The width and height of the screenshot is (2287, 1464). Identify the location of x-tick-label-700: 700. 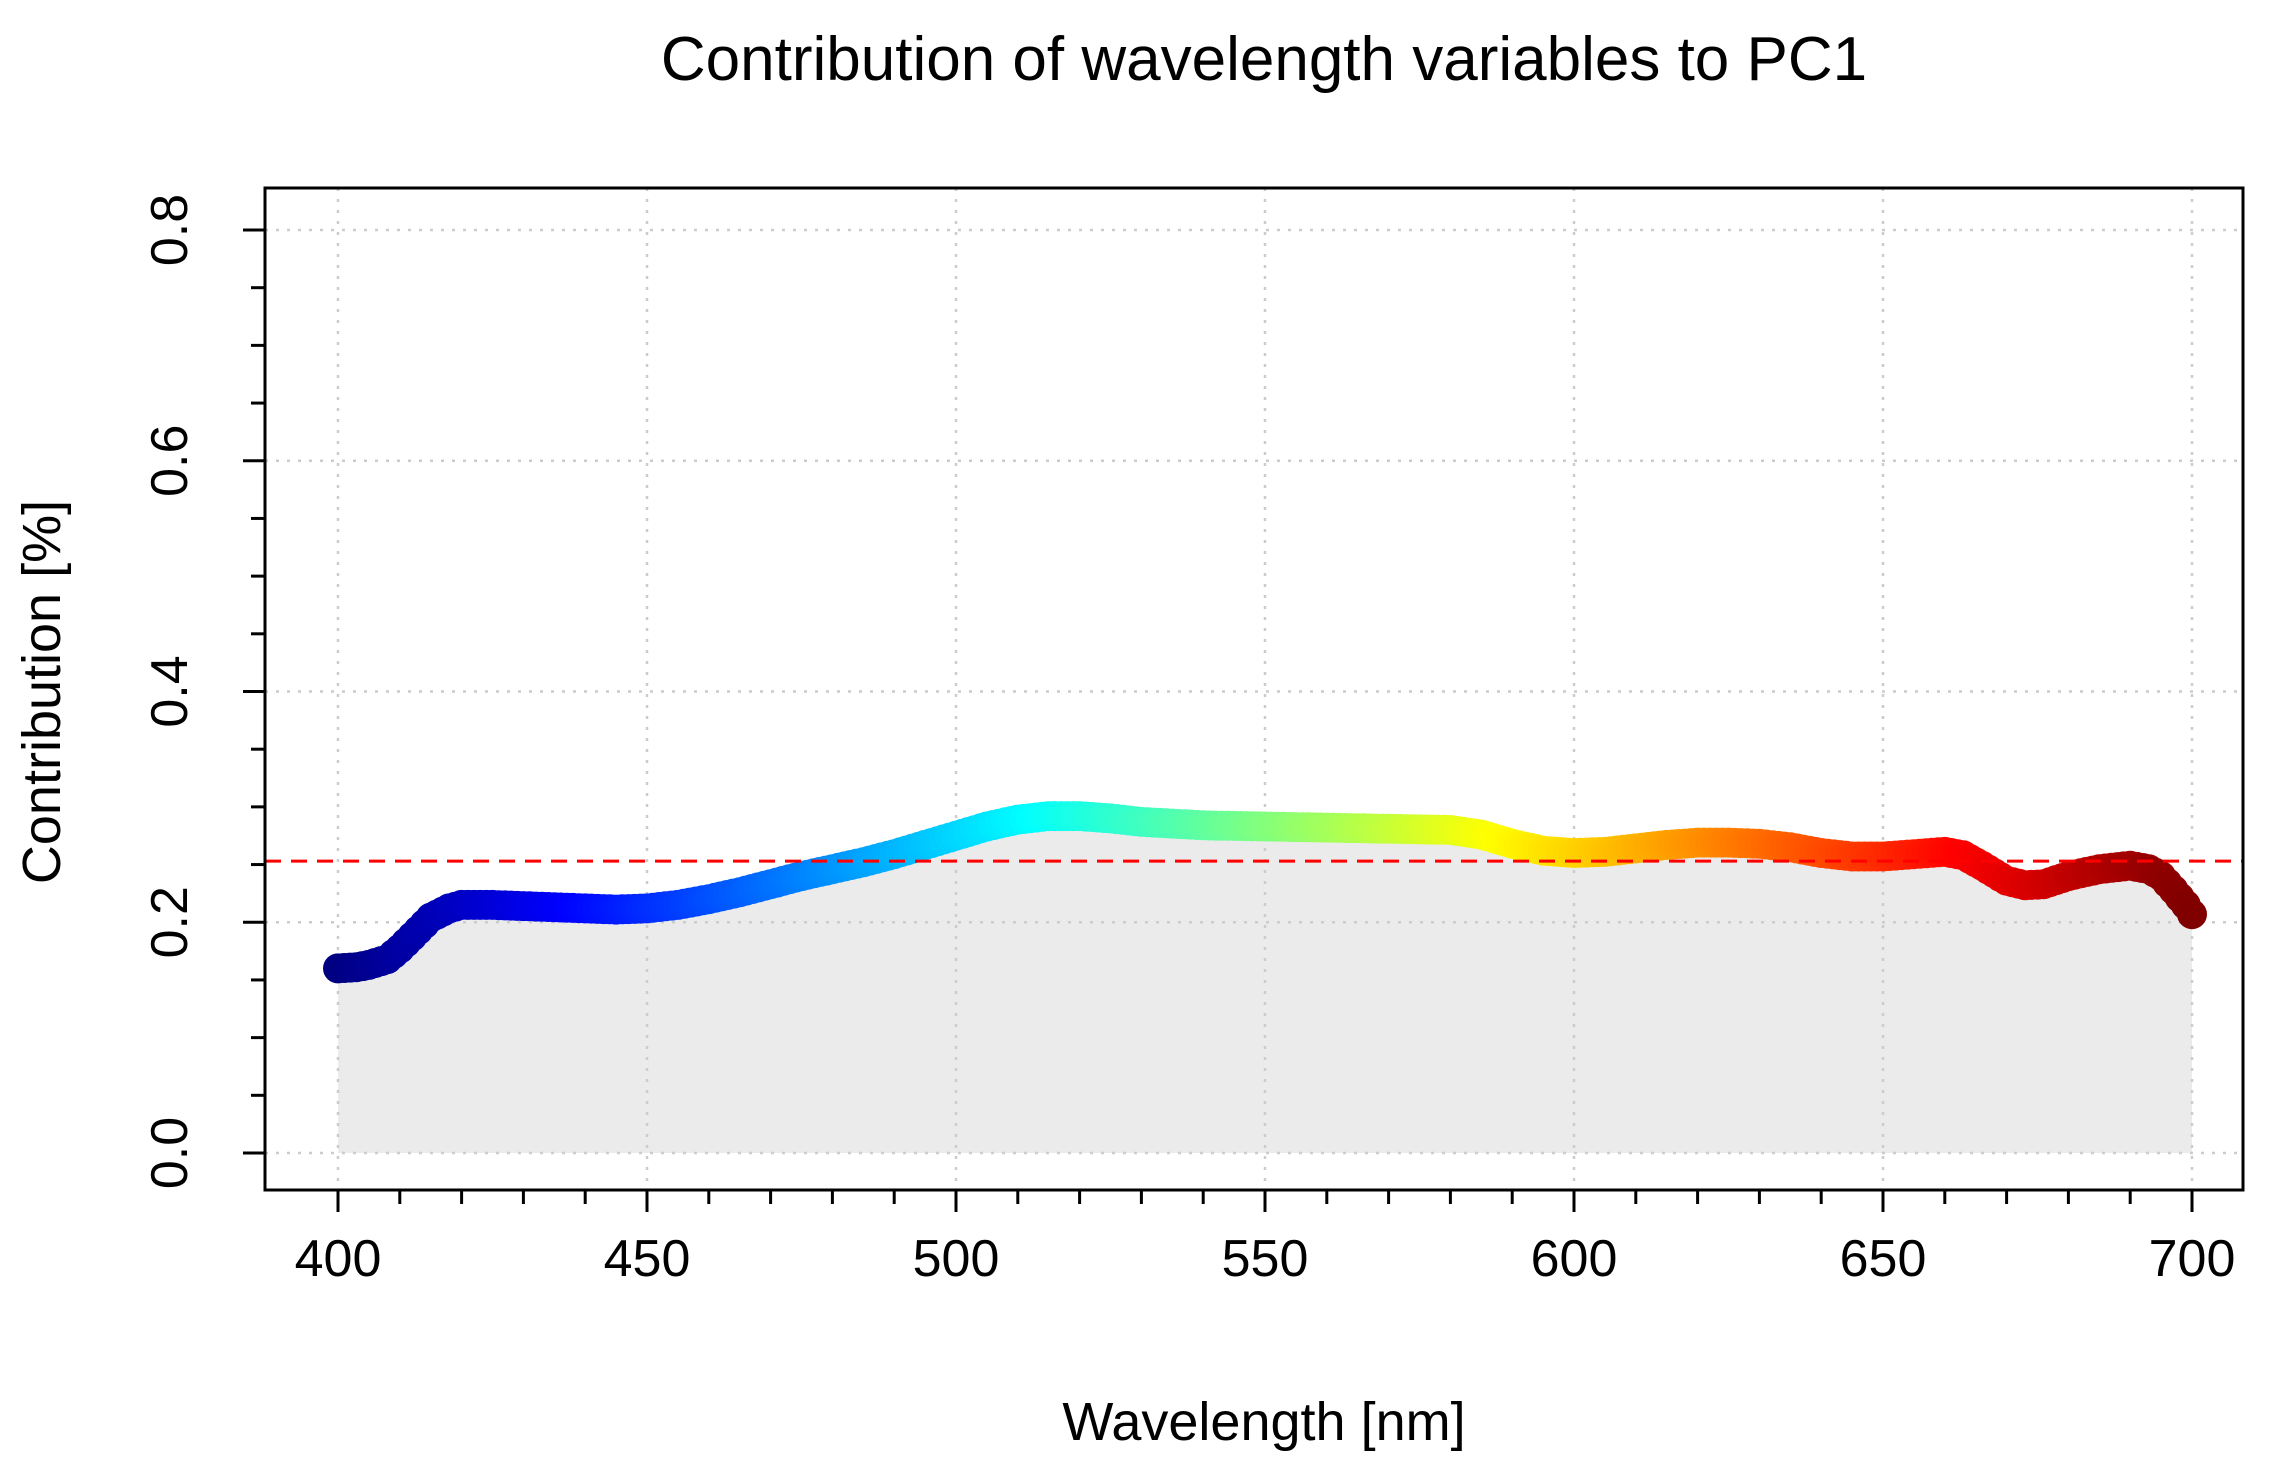
(2192, 1259).